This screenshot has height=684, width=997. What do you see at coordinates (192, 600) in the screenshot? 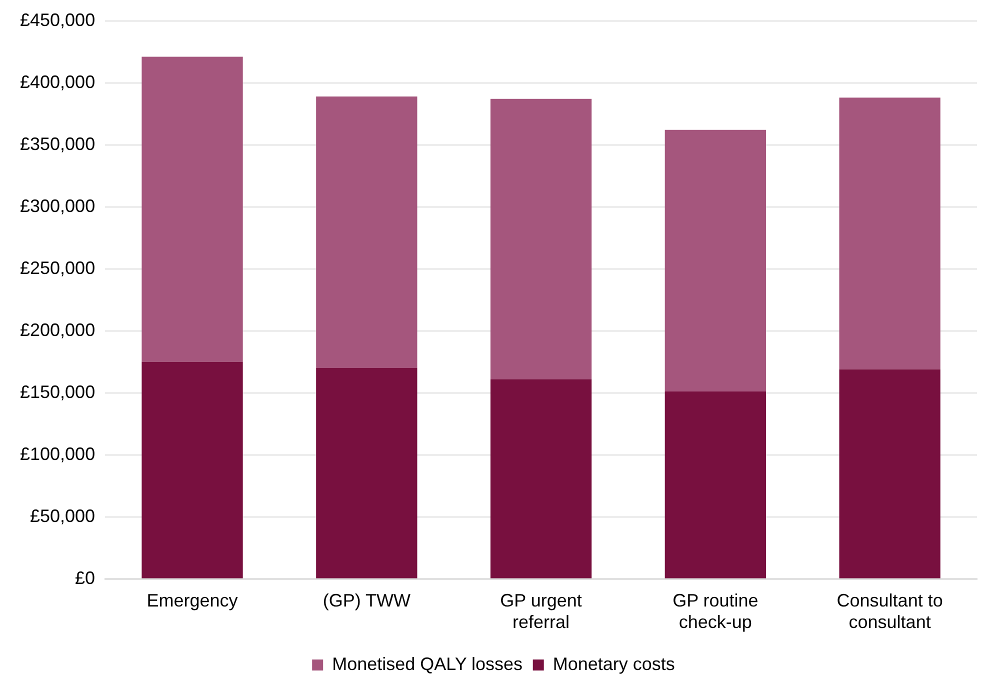
I see `x-tick-label: Emergency` at bounding box center [192, 600].